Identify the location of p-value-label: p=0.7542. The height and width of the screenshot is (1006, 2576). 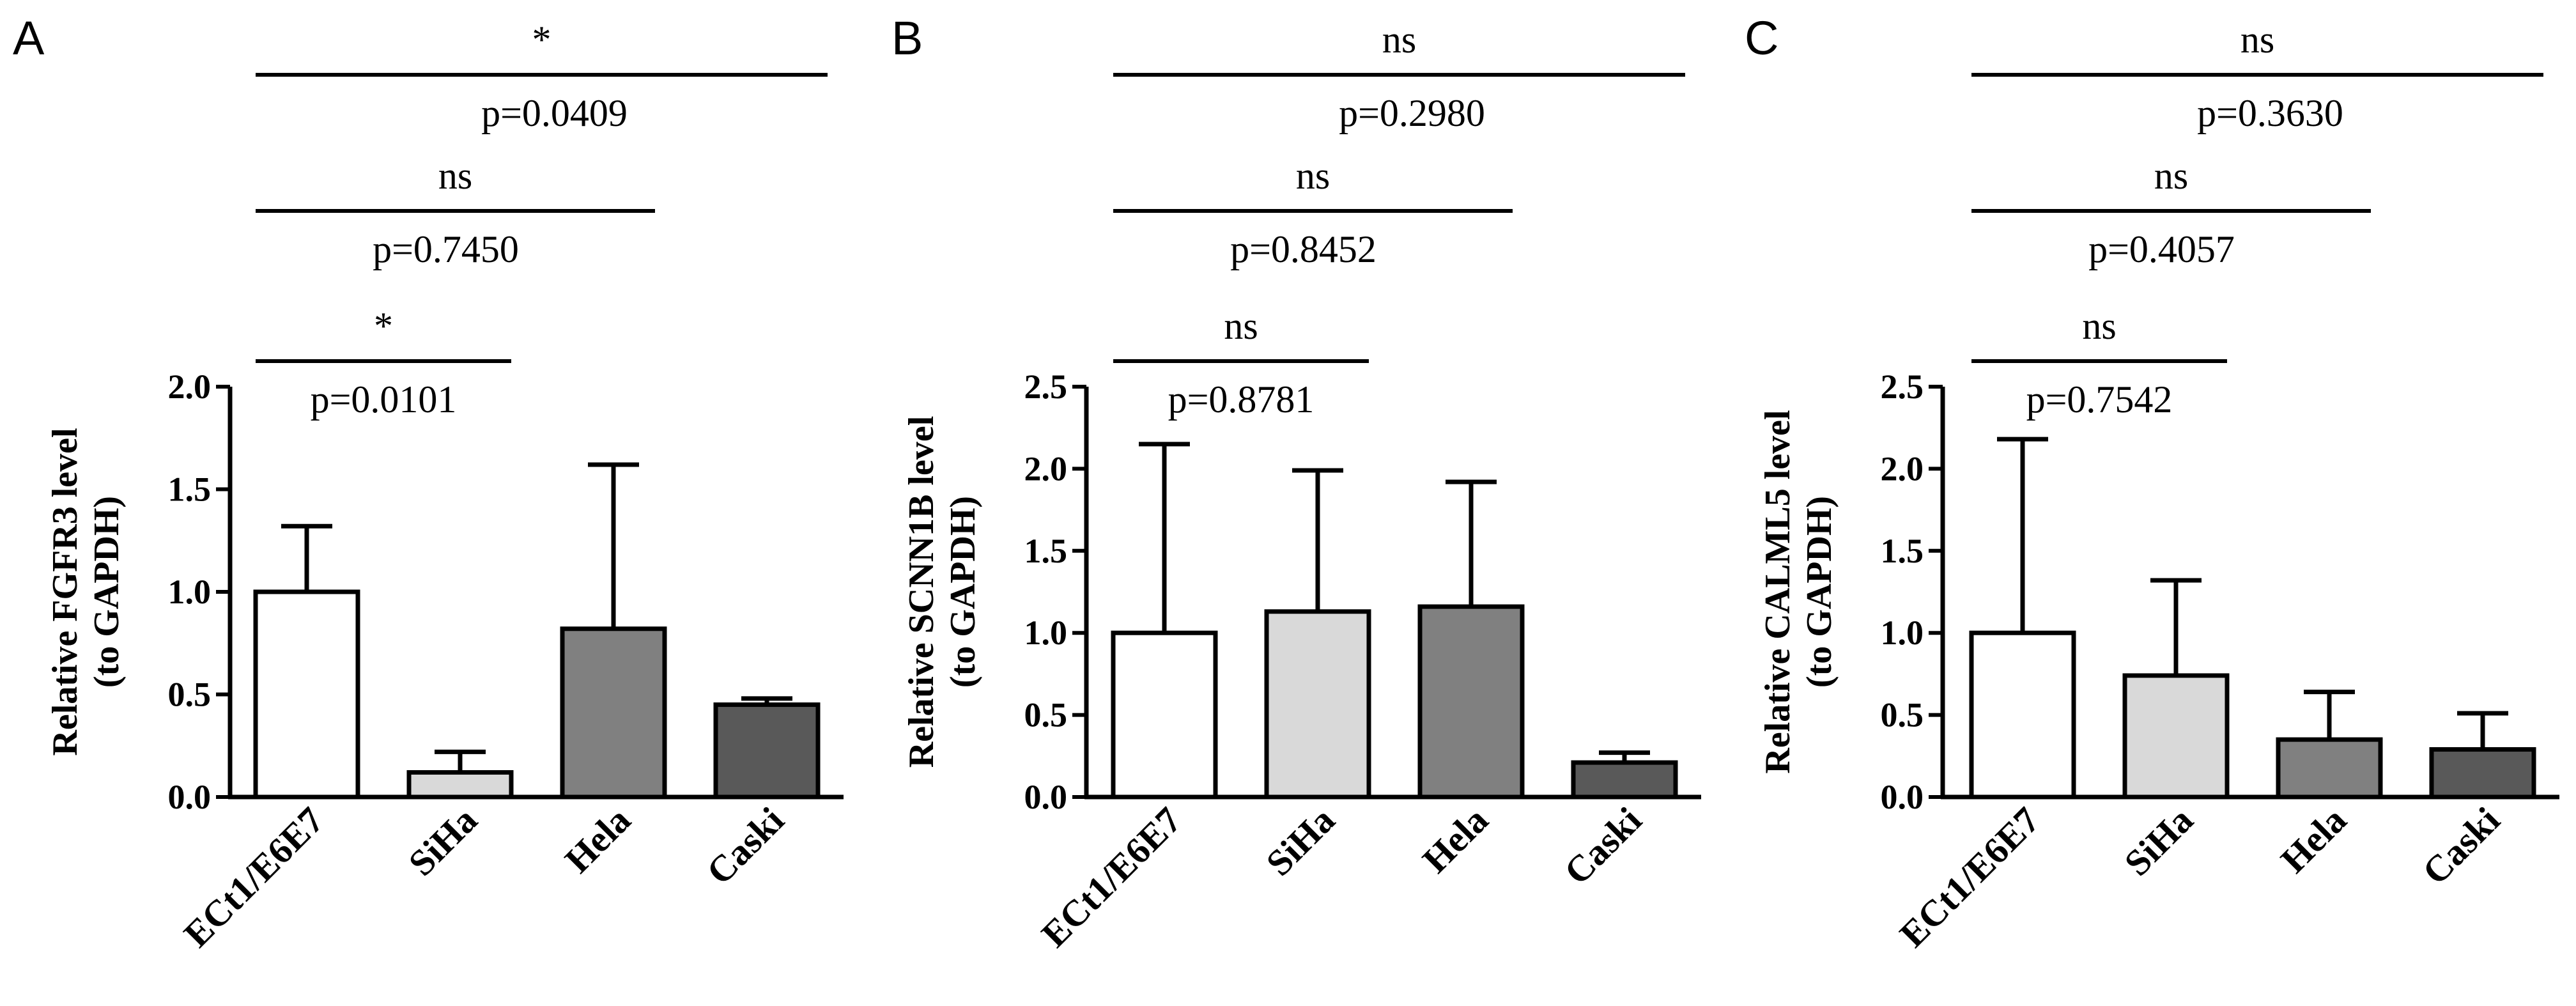
(2099, 400).